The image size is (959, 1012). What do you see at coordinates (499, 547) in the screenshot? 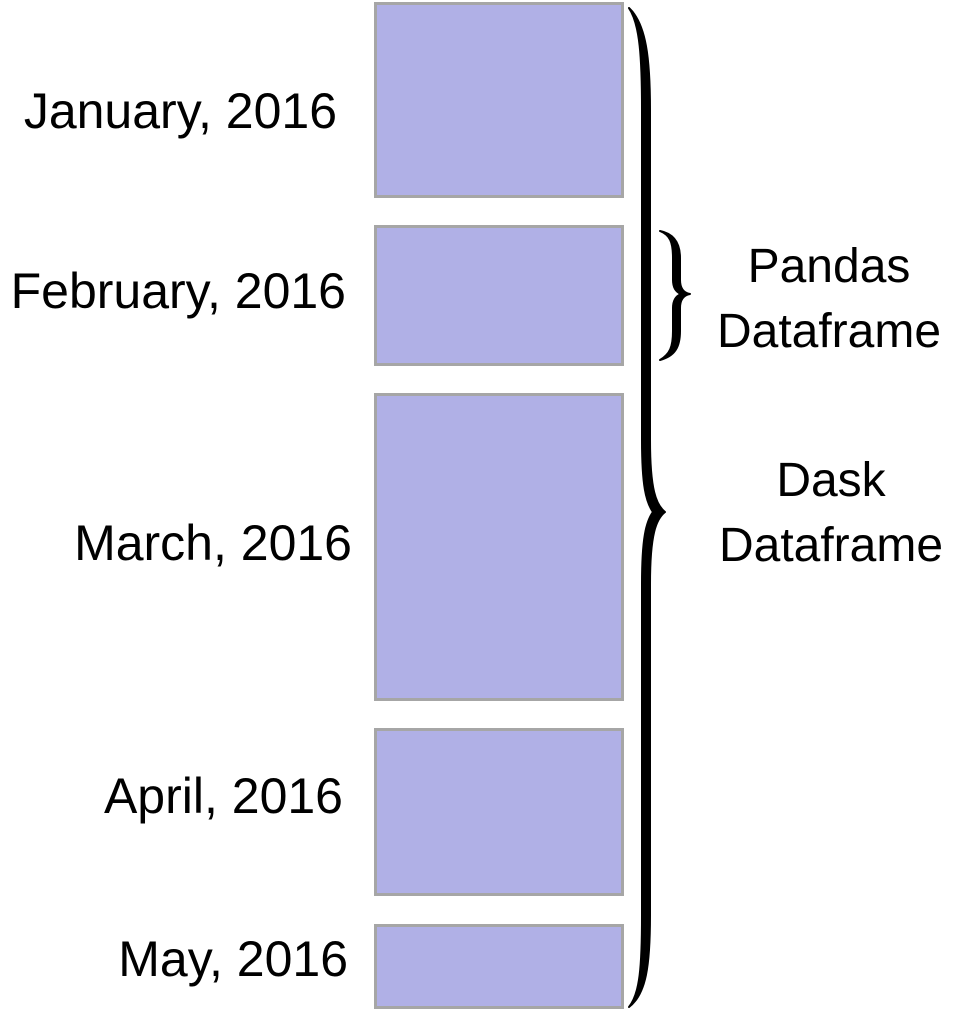
I see `partition-block-march` at bounding box center [499, 547].